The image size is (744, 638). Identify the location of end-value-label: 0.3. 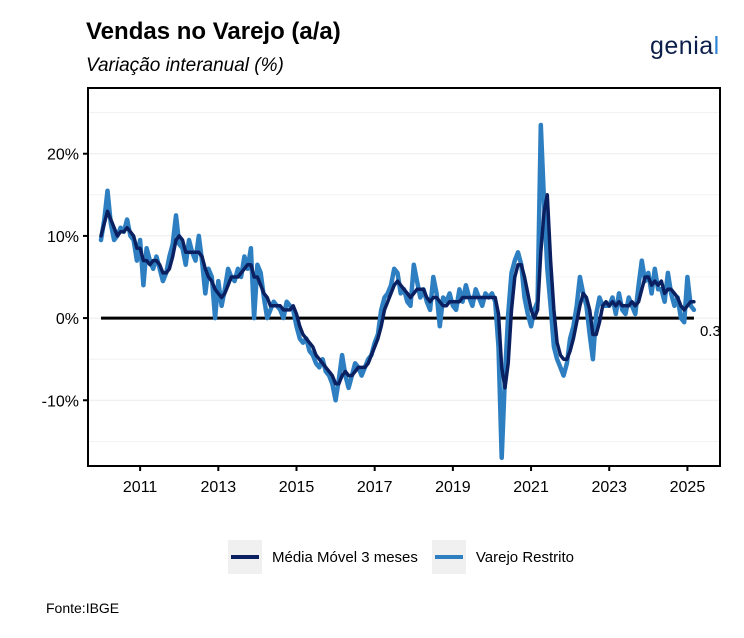
(710, 331).